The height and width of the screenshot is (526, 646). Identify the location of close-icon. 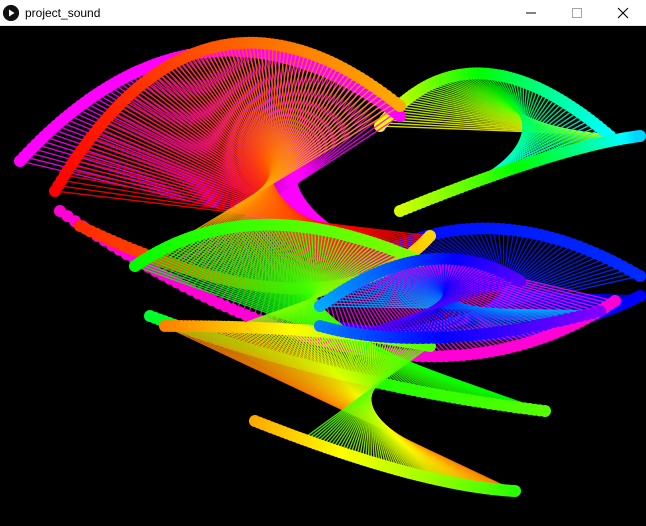
(623, 13).